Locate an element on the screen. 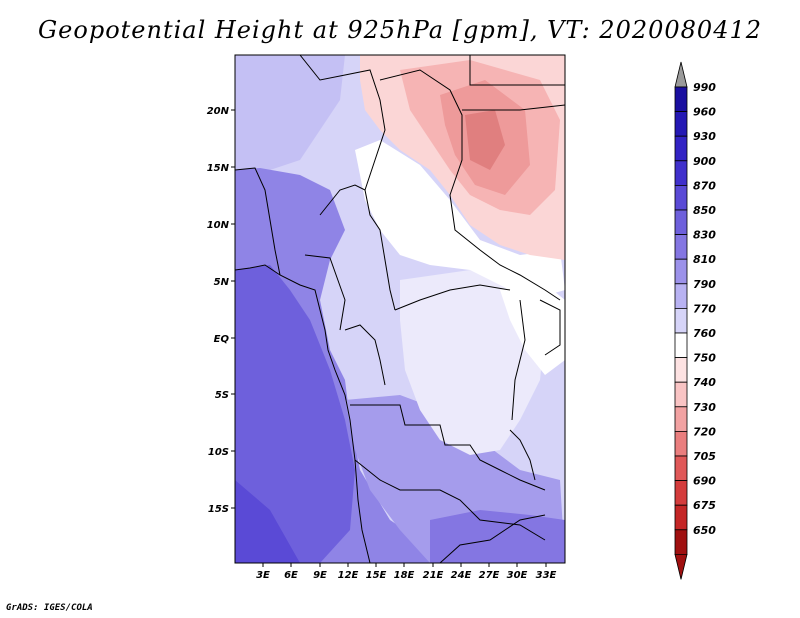  lon-label: 30E is located at coordinates (517, 575).